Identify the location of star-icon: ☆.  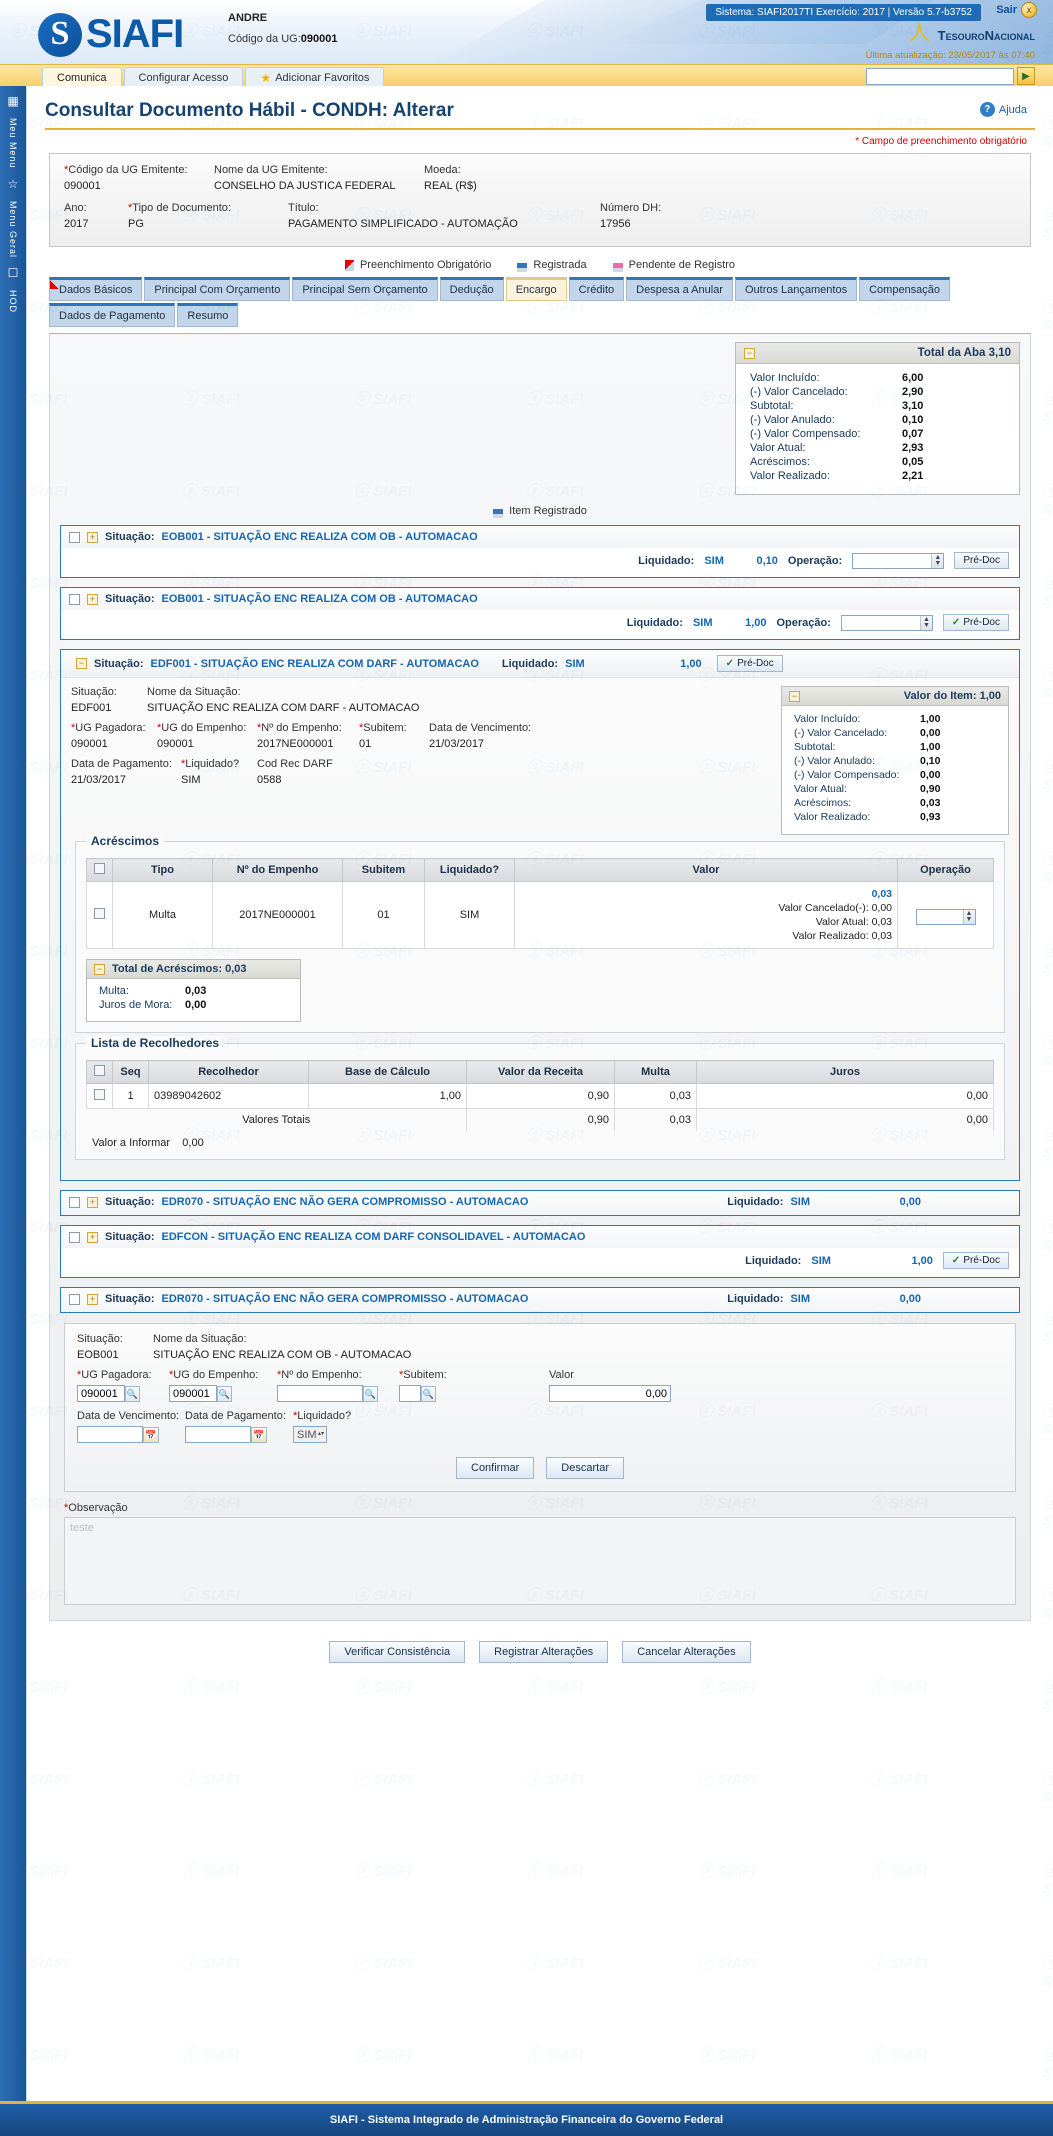
(13, 183).